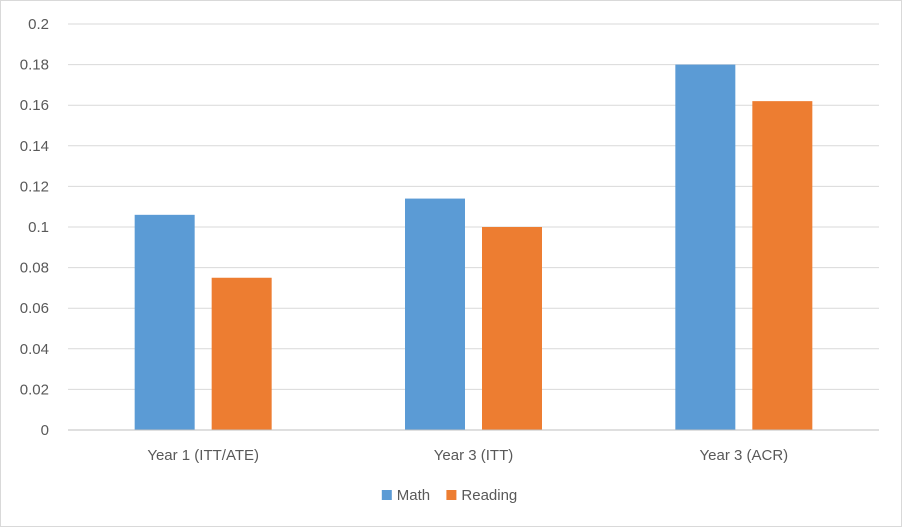 This screenshot has width=902, height=527. Describe the element at coordinates (34, 186) in the screenshot. I see `y-tick-label: 0.12` at that location.